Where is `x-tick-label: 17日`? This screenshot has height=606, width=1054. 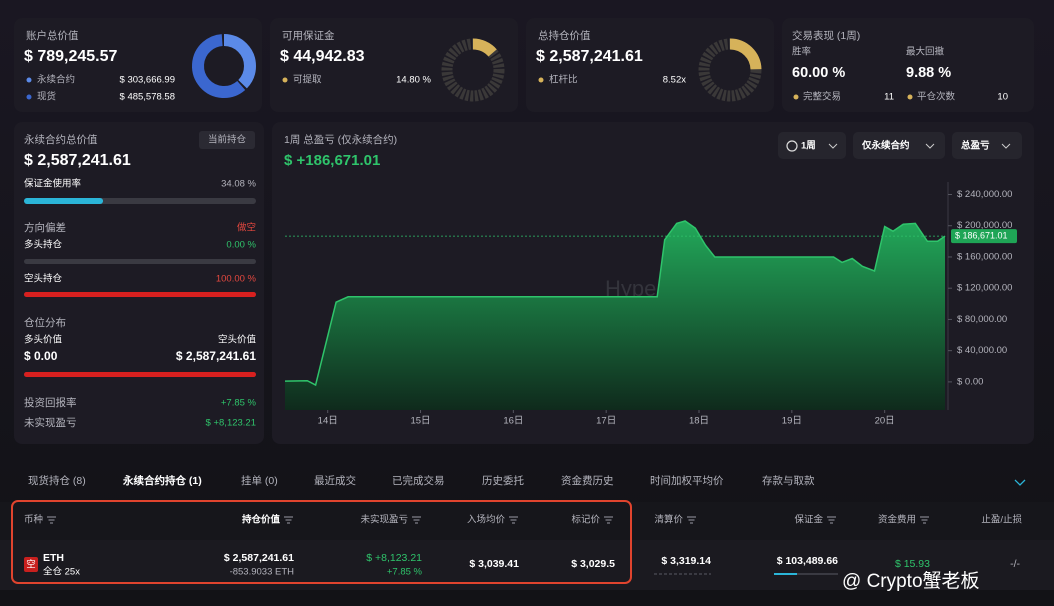 x-tick-label: 17日 is located at coordinates (606, 421).